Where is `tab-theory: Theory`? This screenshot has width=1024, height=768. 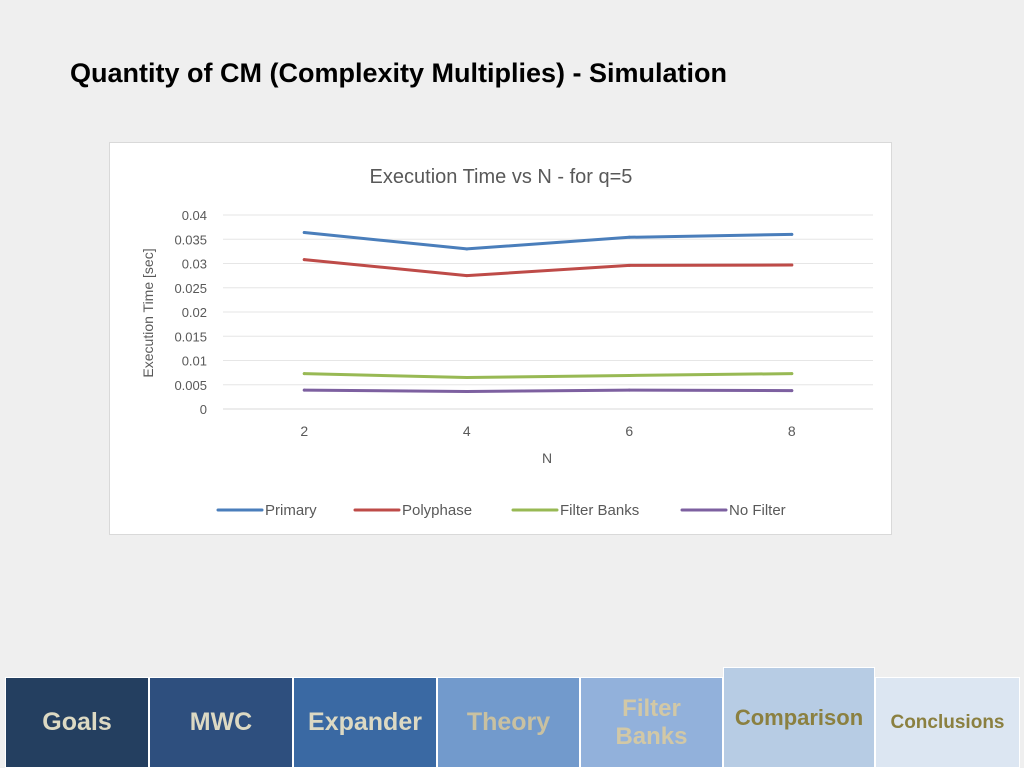
tab-theory: Theory is located at coordinates (508, 722).